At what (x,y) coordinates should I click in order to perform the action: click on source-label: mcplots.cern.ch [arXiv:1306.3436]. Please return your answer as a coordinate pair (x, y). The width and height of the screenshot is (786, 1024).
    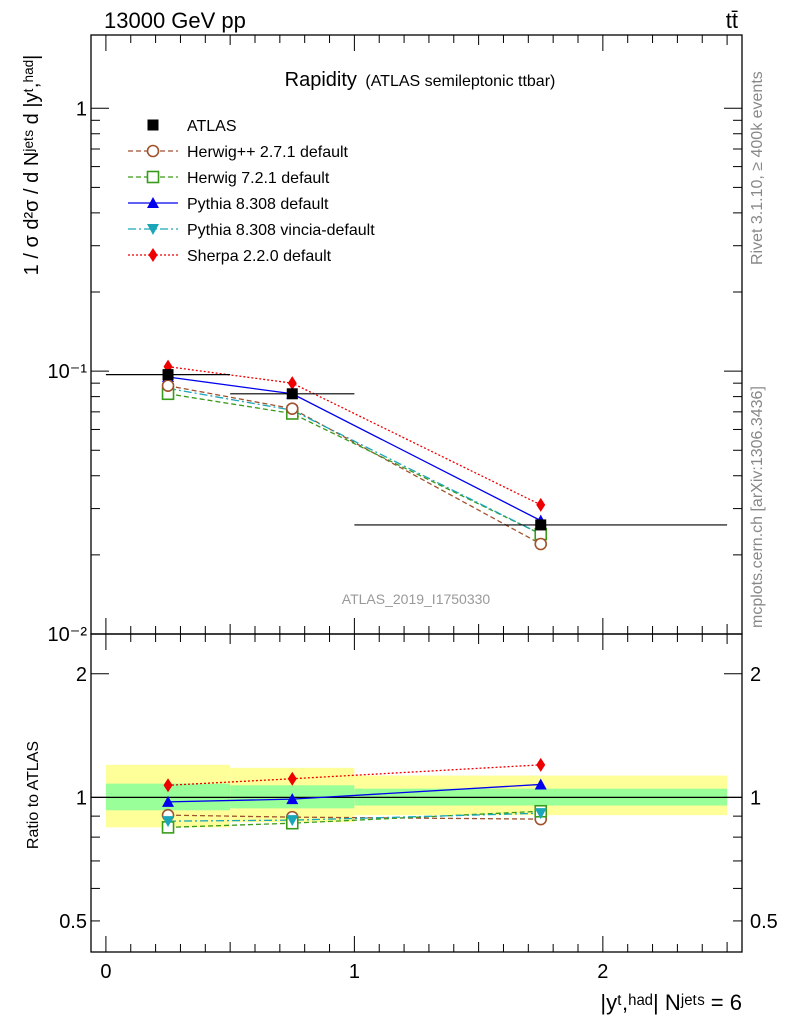
    Looking at the image, I should click on (757, 507).